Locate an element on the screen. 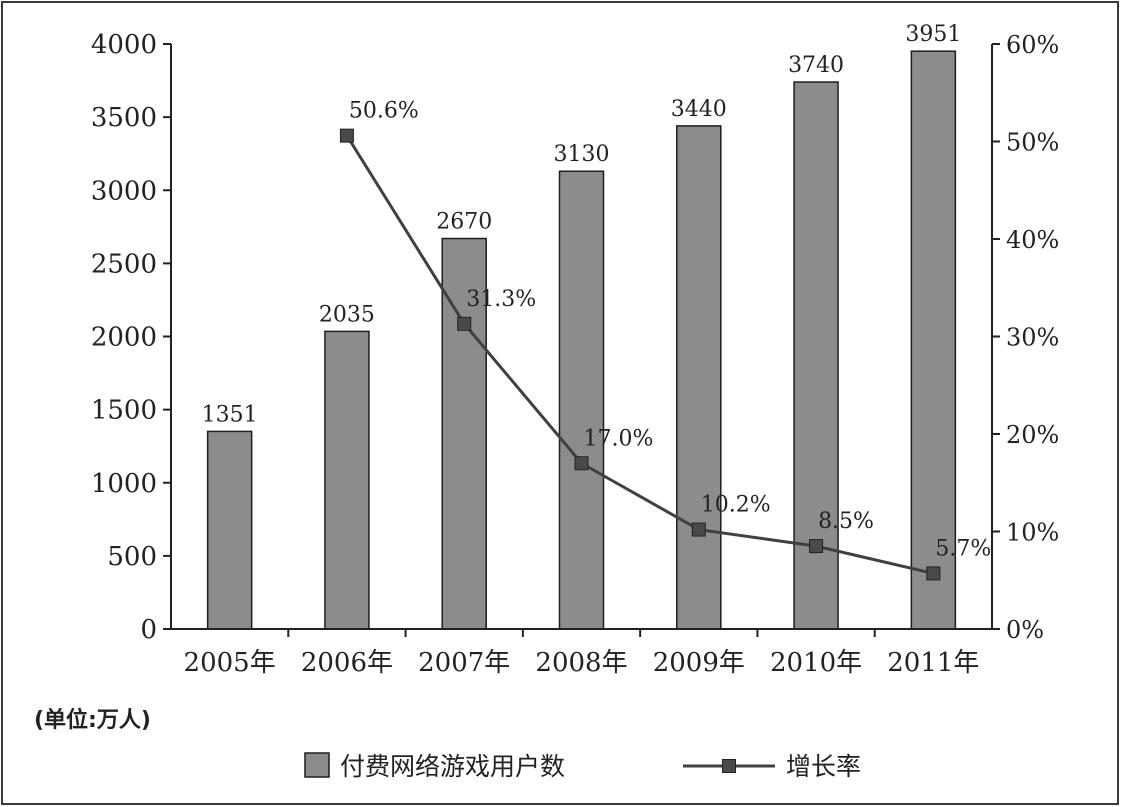 The image size is (1122, 807). legend: (单位:万人) 付费网络游戏用户数 增长率 is located at coordinates (447, 744).